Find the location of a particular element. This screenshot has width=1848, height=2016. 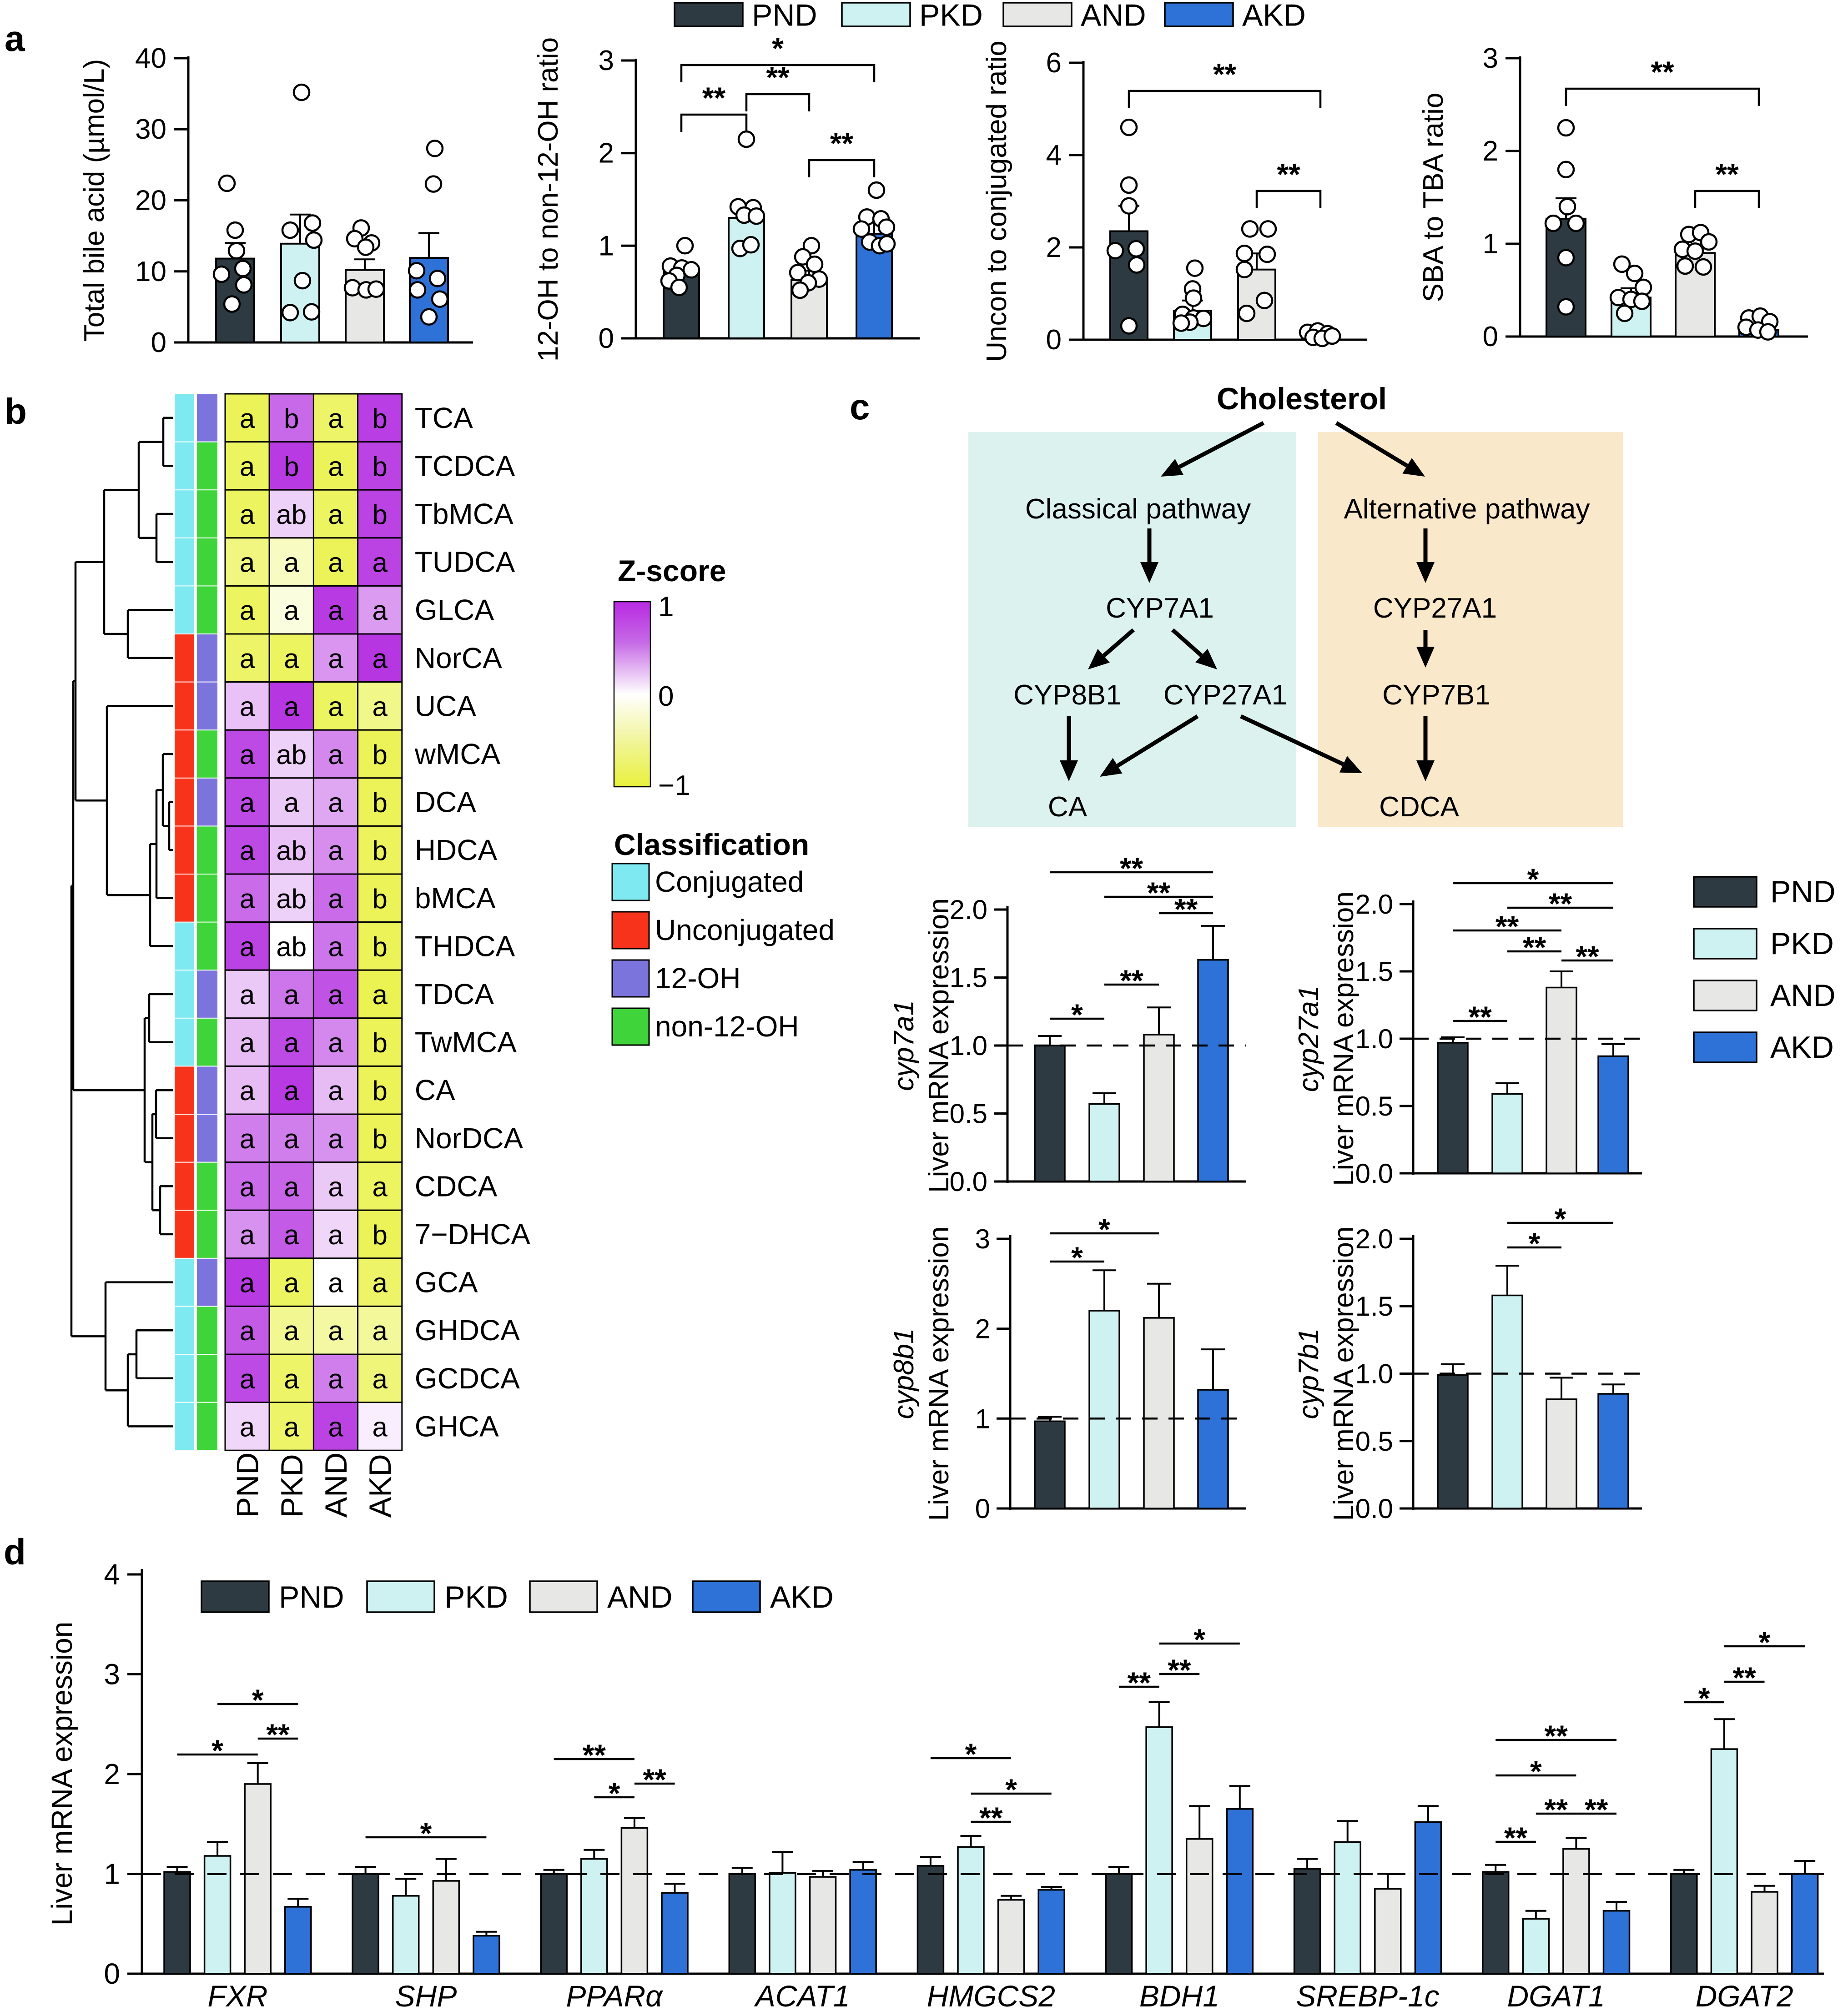

svg-text: 4 is located at coordinates (112, 1575).